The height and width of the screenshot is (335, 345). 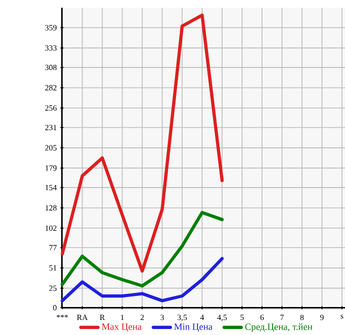 I want to click on y-tick-label: 179, so click(x=51, y=168).